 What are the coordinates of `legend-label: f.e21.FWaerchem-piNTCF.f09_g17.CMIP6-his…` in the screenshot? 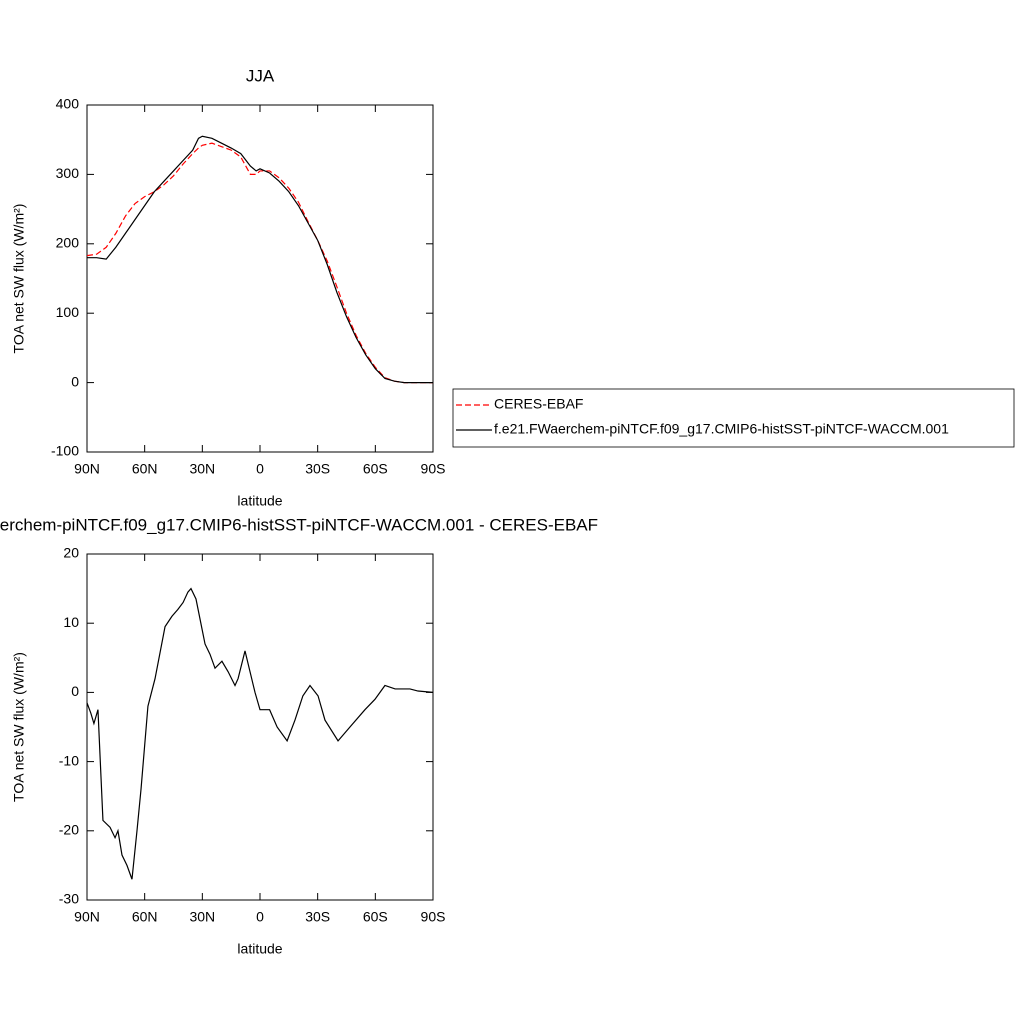 It's located at (721, 429).